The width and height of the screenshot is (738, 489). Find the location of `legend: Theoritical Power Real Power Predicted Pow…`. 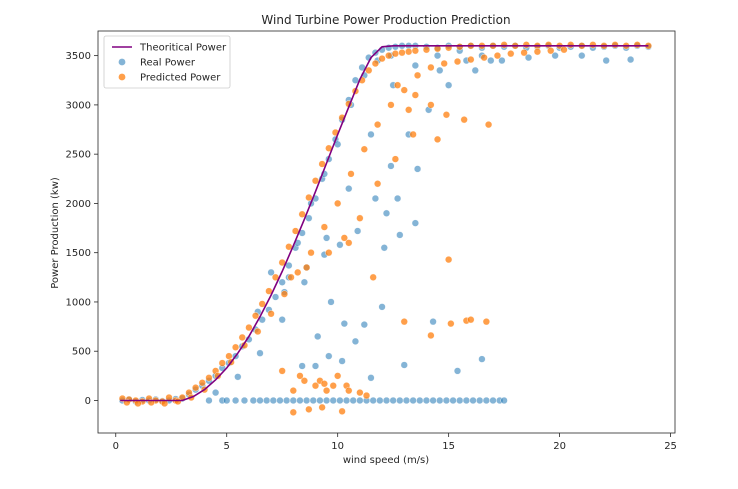

legend: Theoritical Power Real Power Predicted Pow… is located at coordinates (167, 62).